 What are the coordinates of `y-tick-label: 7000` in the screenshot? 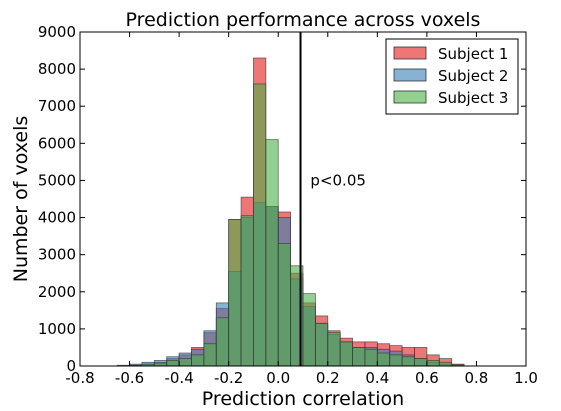 It's located at (57, 106).